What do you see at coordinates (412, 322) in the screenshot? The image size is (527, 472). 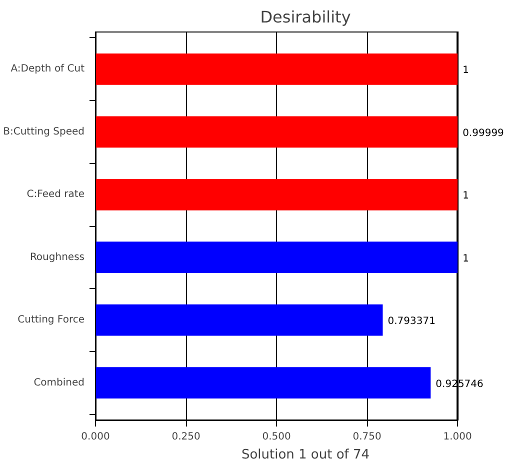 I see `data-label: 0.793371` at bounding box center [412, 322].